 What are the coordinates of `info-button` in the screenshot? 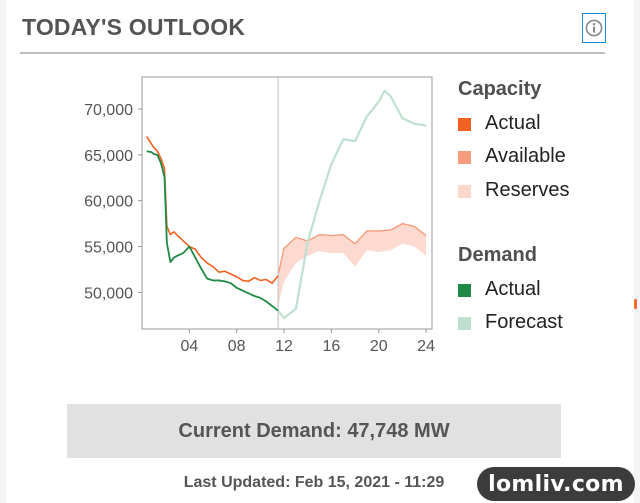 It's located at (594, 28).